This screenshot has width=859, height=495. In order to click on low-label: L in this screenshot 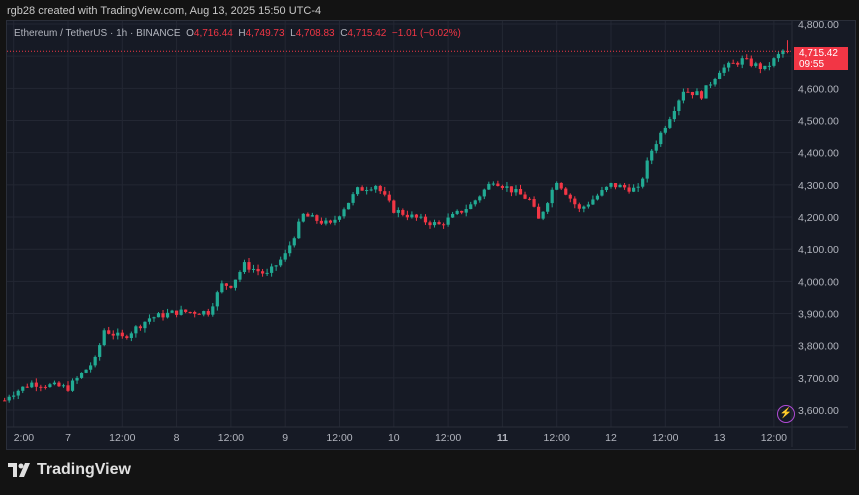, I will do `click(293, 33)`.